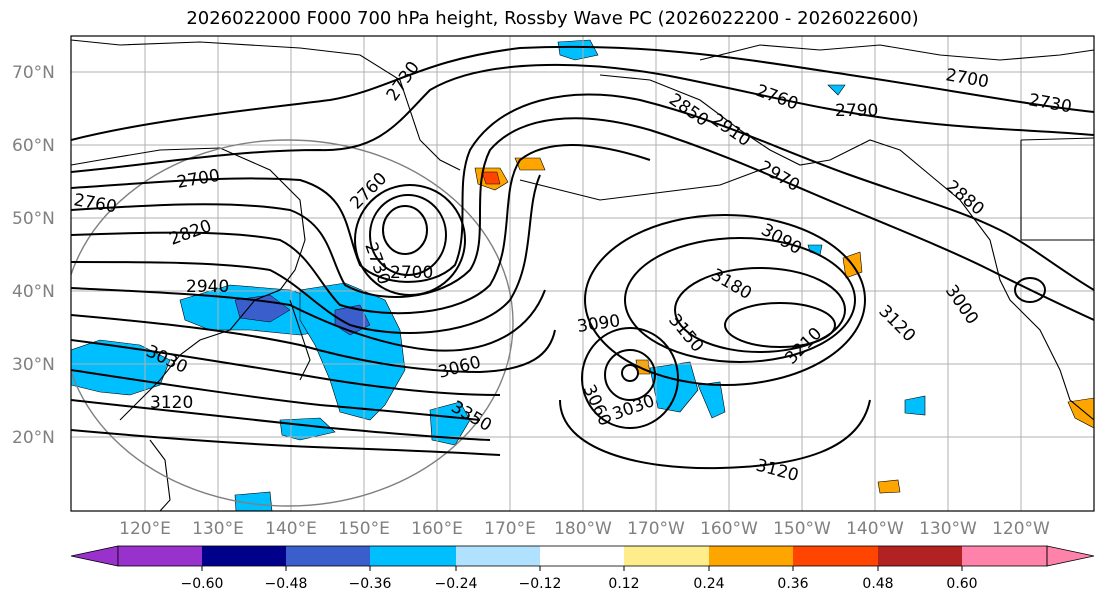  I want to click on latitude-labels: 70°N 60°N 50°N 40°N 30°N 20°N, so click(33, 255).